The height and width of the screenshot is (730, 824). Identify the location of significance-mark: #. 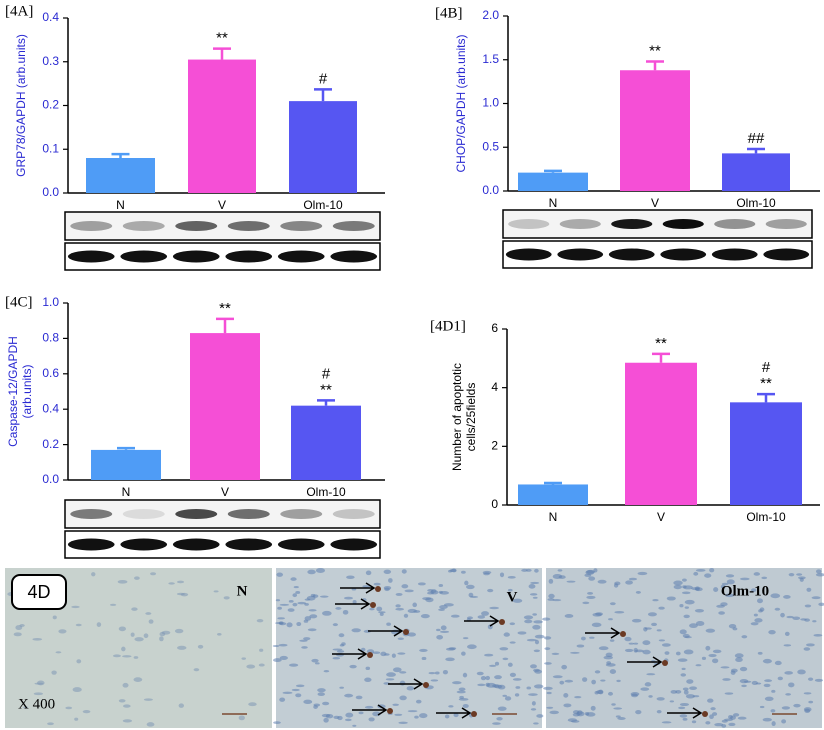
(326, 373).